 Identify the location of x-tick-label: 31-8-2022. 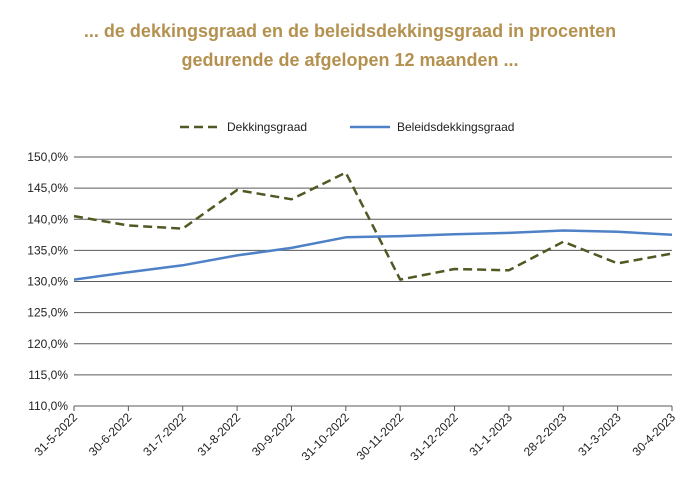
(219, 434).